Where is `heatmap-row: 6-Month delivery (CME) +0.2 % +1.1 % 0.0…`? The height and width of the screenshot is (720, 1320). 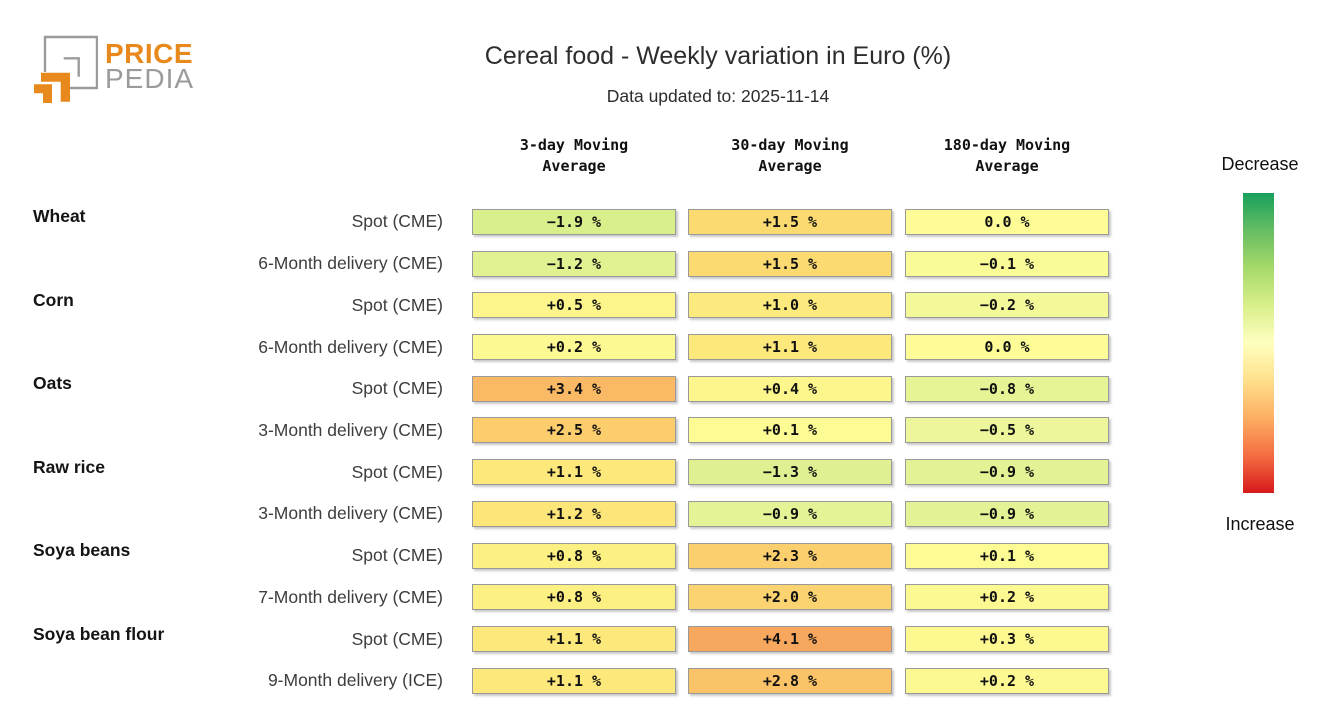
heatmap-row: 6-Month delivery (CME) +0.2 % +1.1 % 0.0… is located at coordinates (660, 347).